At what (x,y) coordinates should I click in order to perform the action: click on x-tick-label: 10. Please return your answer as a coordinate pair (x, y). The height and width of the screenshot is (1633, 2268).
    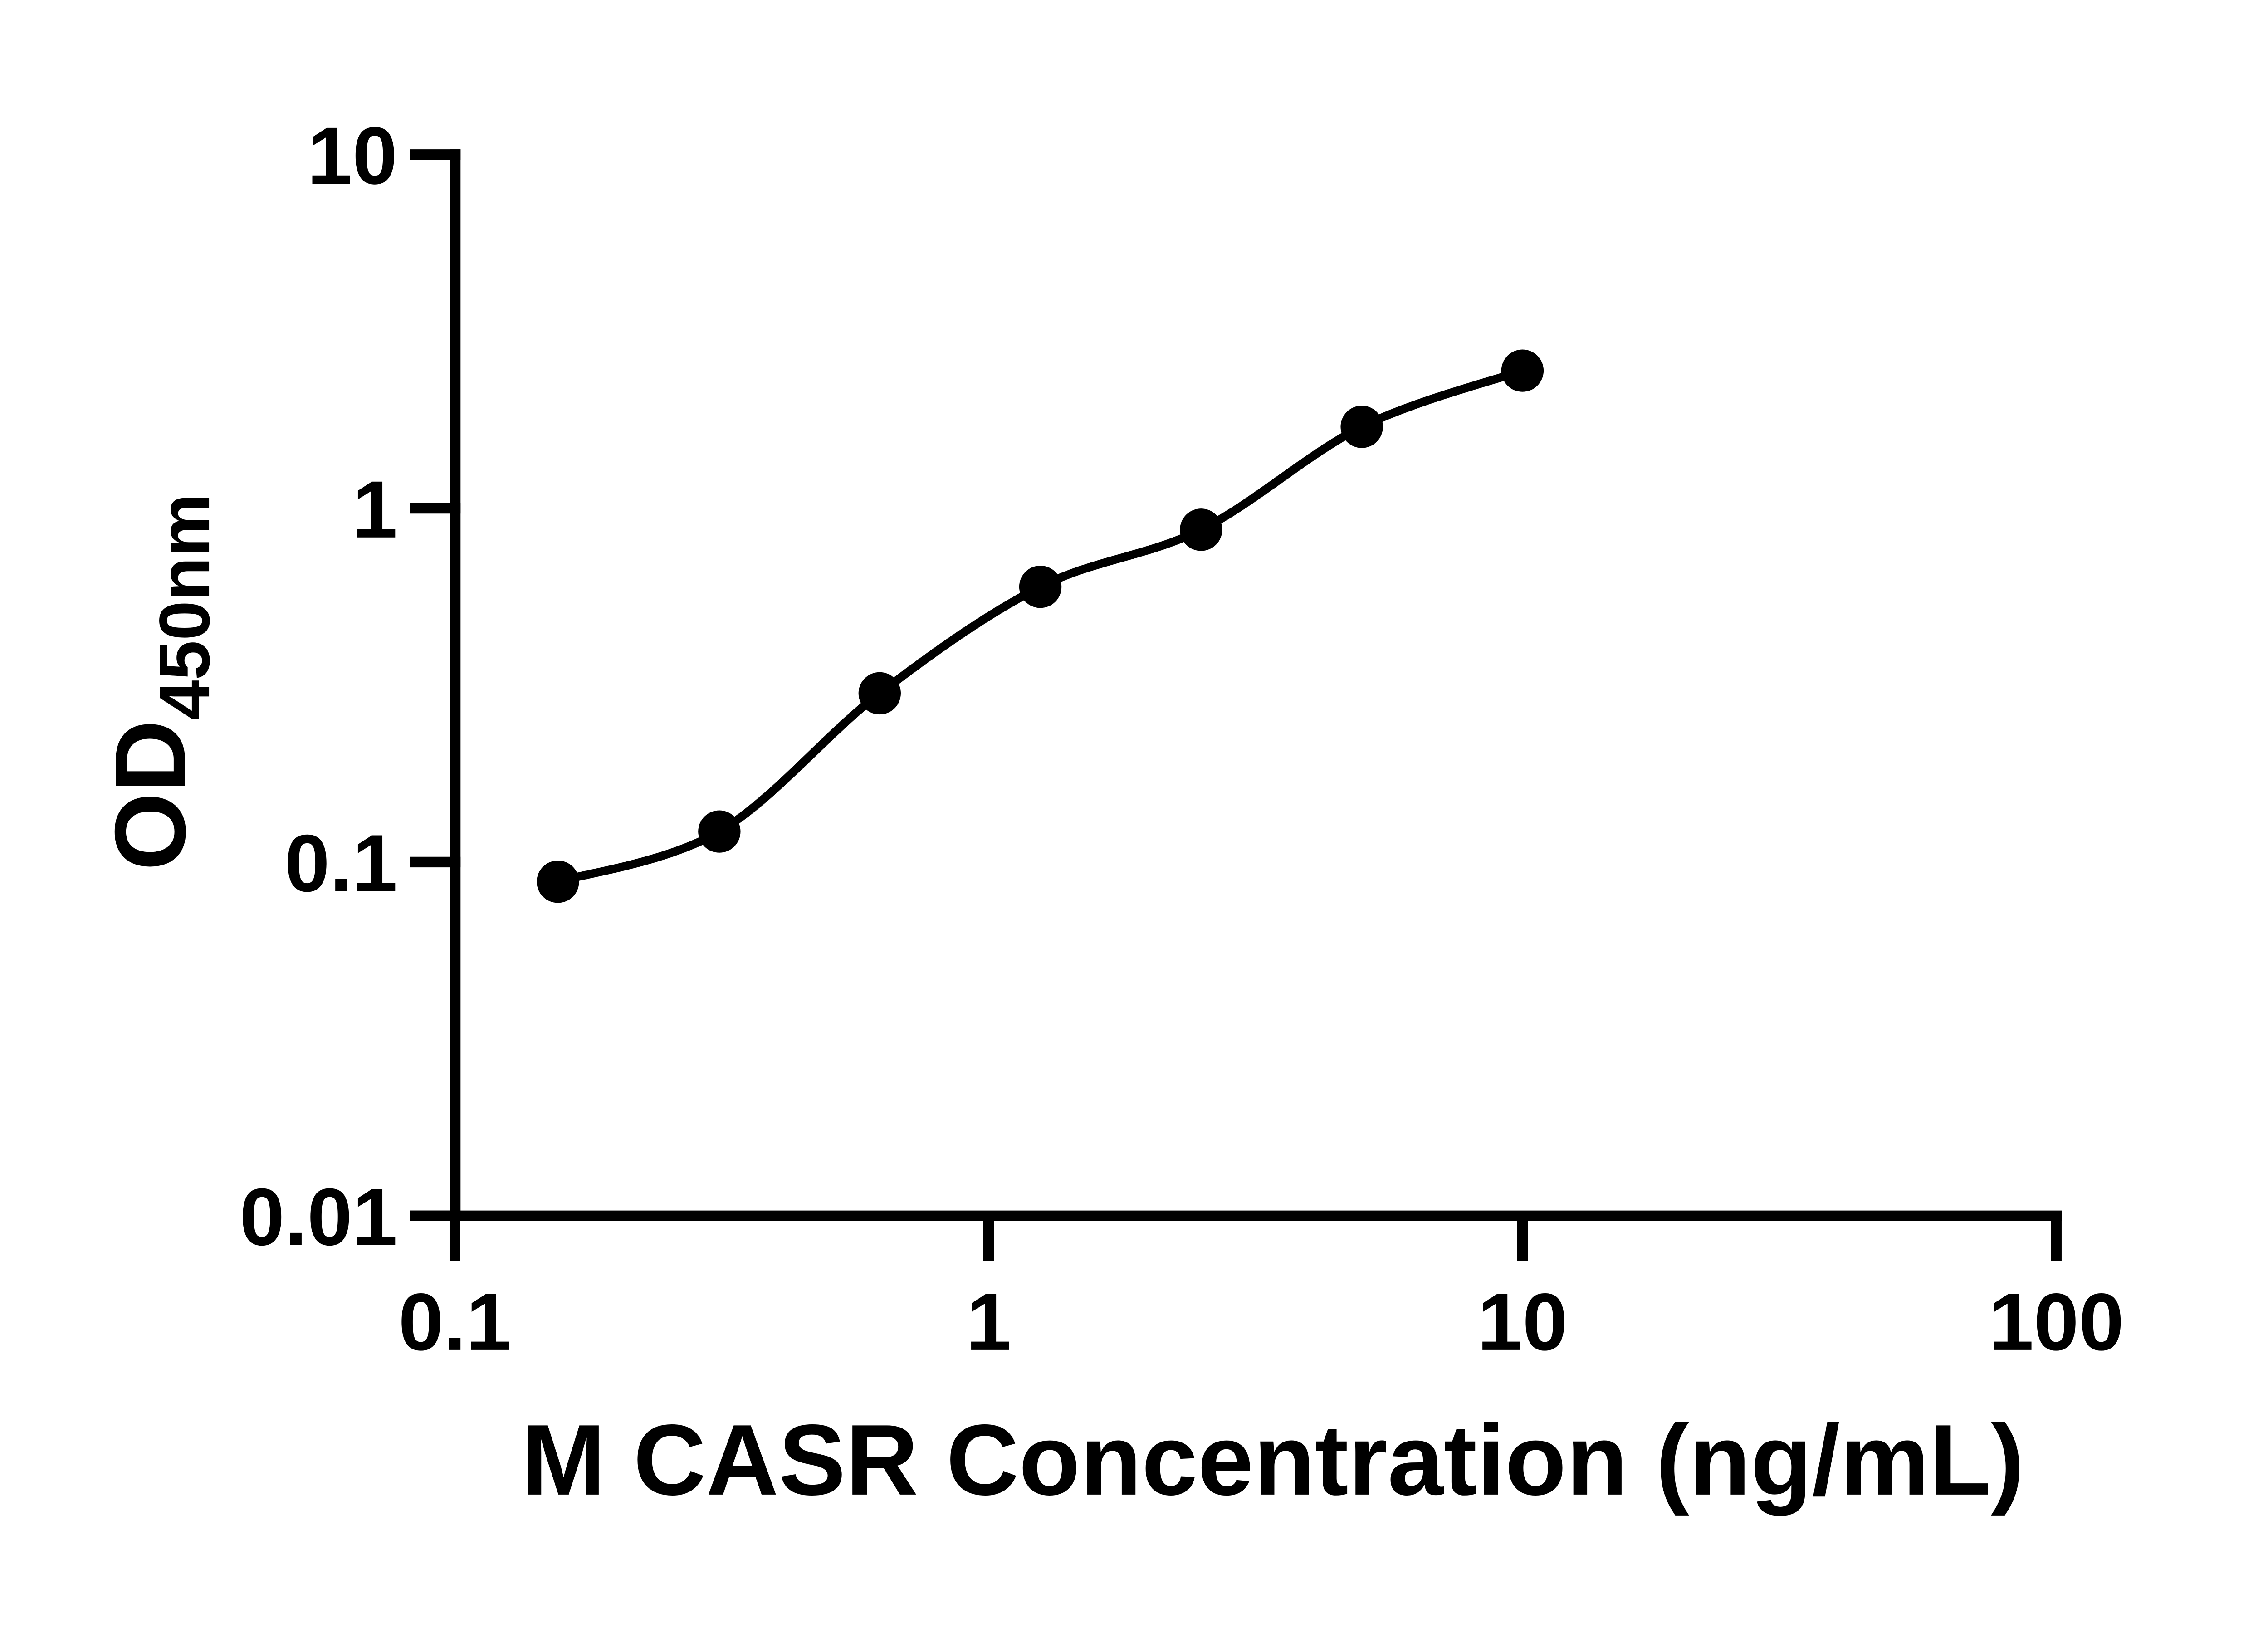
    Looking at the image, I should click on (1523, 1321).